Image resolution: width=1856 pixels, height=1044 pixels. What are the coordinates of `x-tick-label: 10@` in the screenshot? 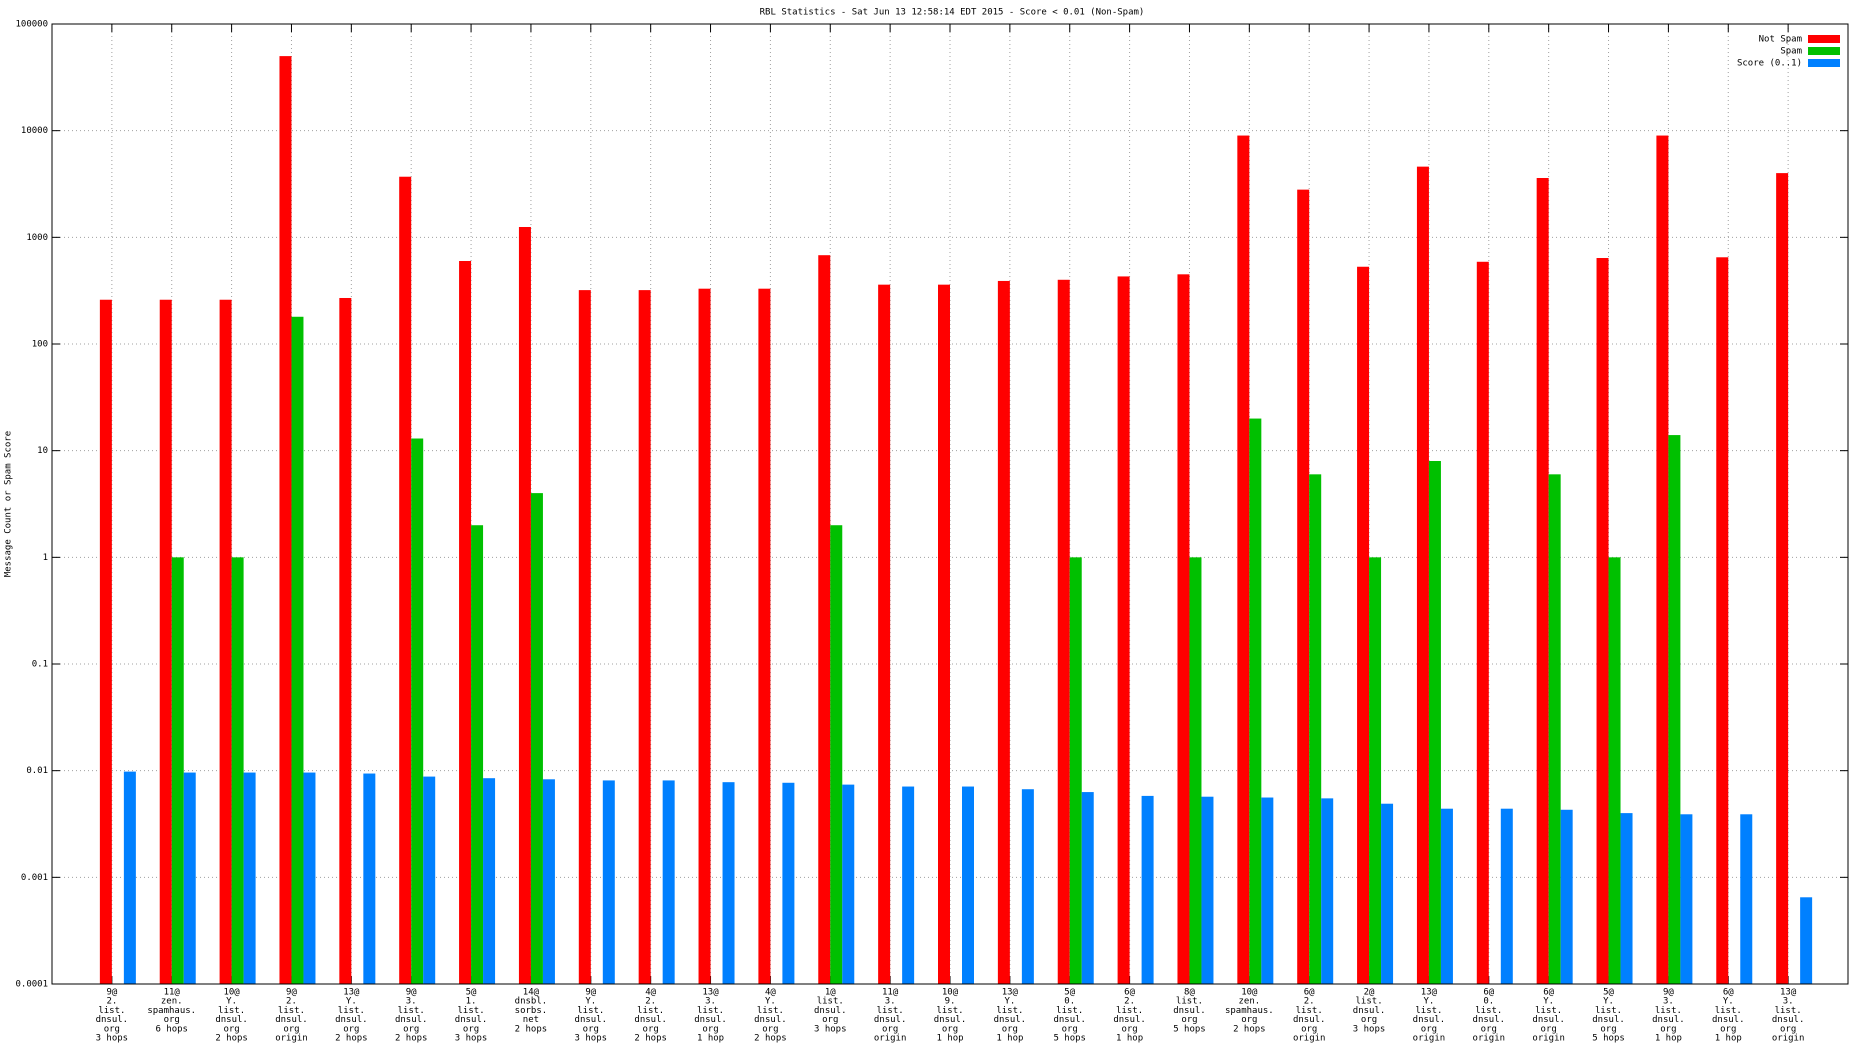 It's located at (1249, 993).